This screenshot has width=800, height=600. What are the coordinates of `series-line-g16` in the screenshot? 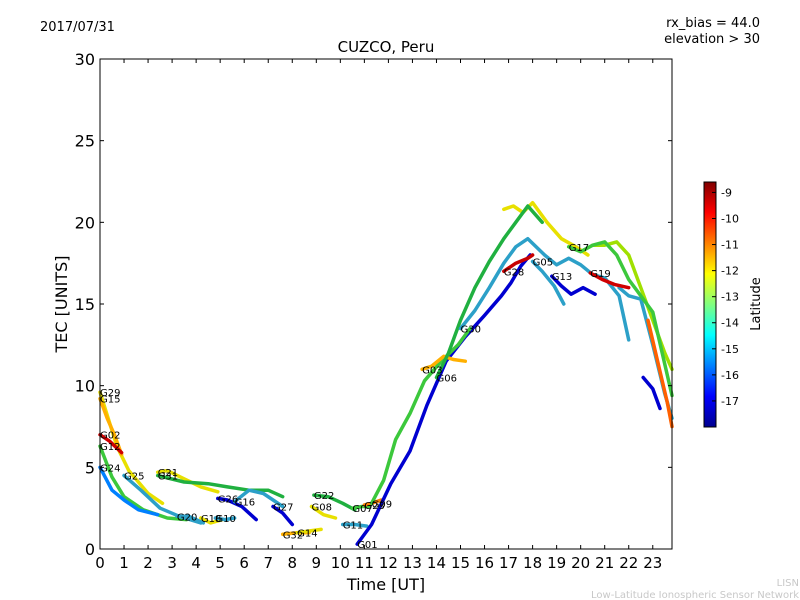 It's located at (258, 498).